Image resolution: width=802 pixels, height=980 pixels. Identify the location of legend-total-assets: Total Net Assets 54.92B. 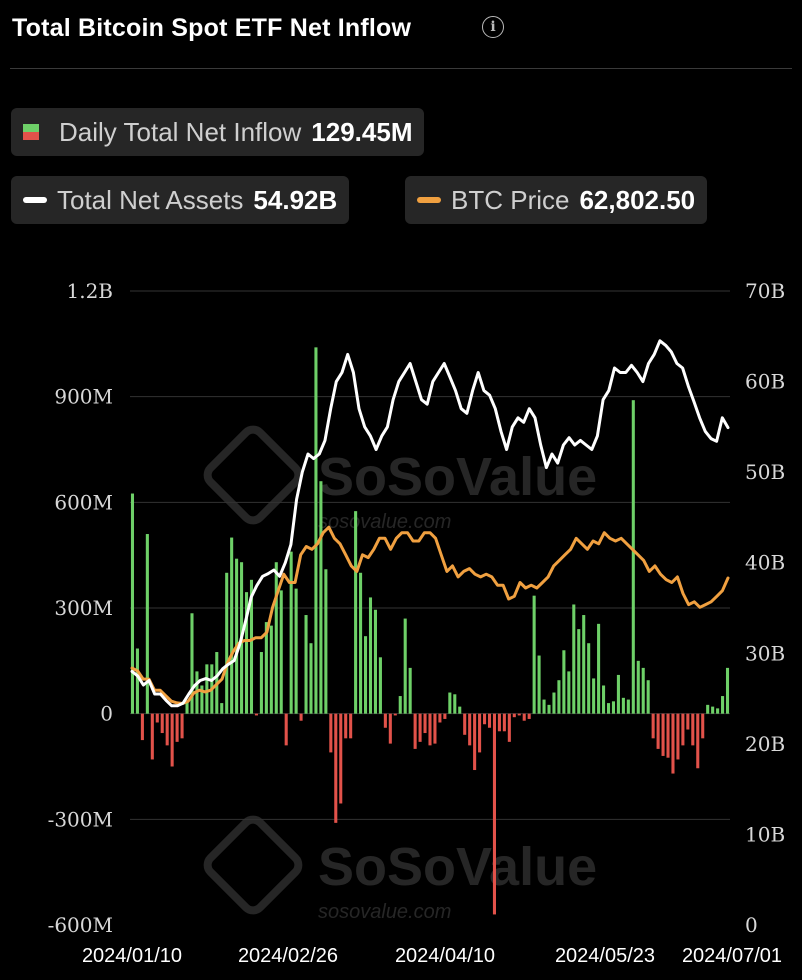
(180, 200).